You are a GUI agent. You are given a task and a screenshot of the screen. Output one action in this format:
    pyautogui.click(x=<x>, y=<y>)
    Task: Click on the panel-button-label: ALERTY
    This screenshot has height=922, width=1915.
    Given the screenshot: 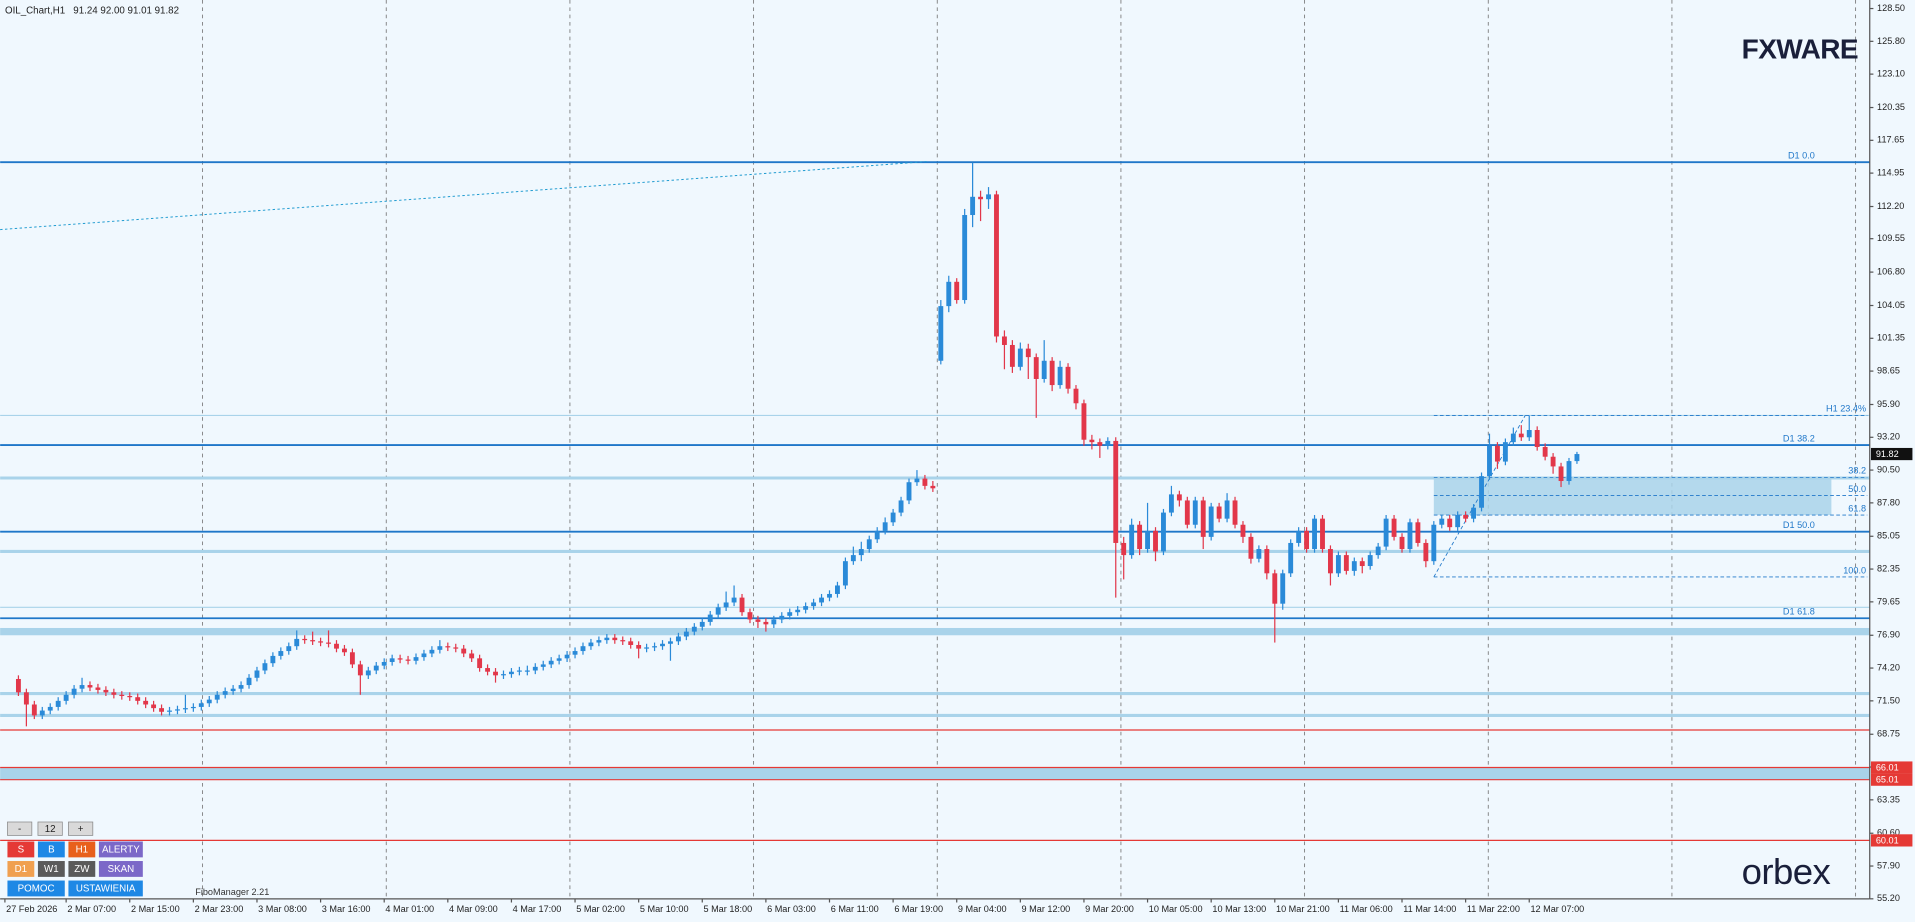 What is the action you would take?
    pyautogui.click(x=121, y=850)
    